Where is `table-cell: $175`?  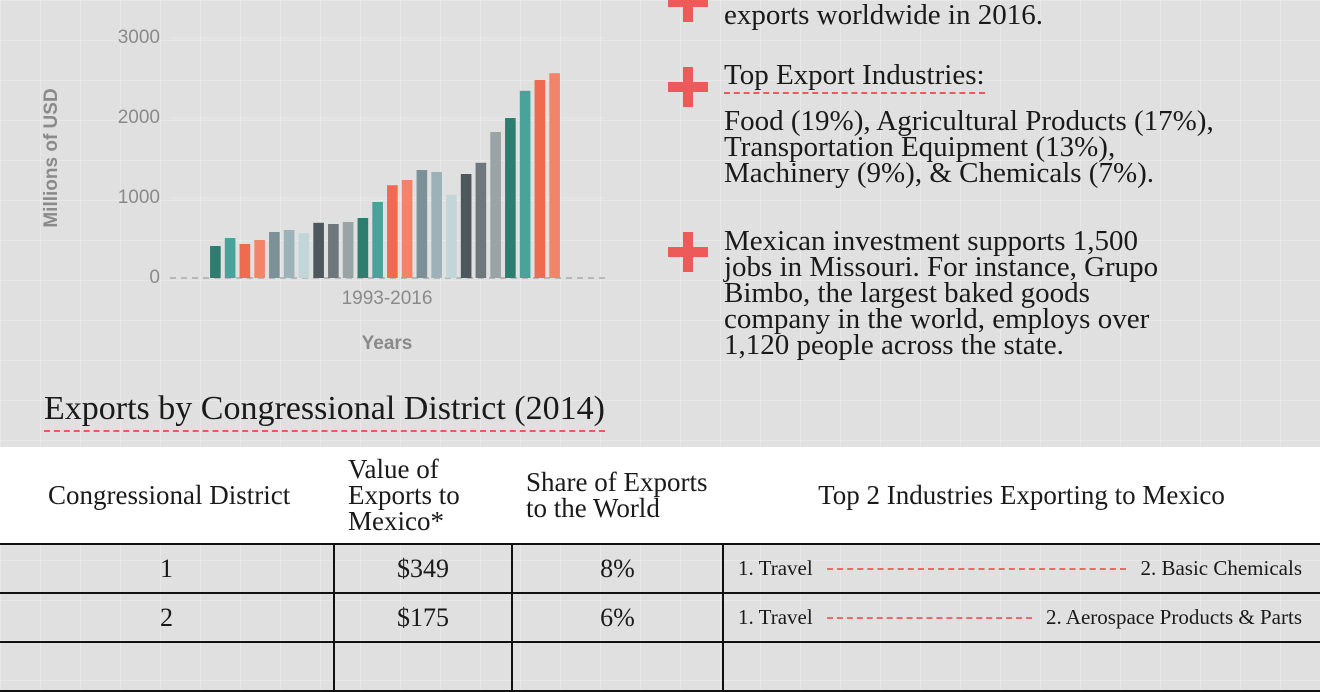 table-cell: $175 is located at coordinates (423, 617).